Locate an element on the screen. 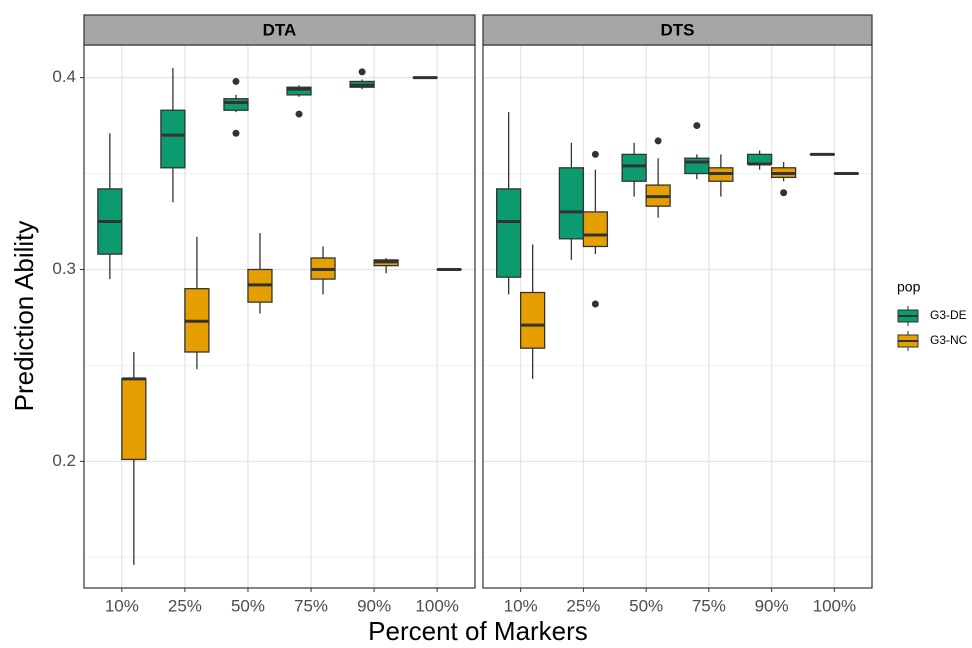  y-axis-label: Prediction Ability is located at coordinates (24, 316).